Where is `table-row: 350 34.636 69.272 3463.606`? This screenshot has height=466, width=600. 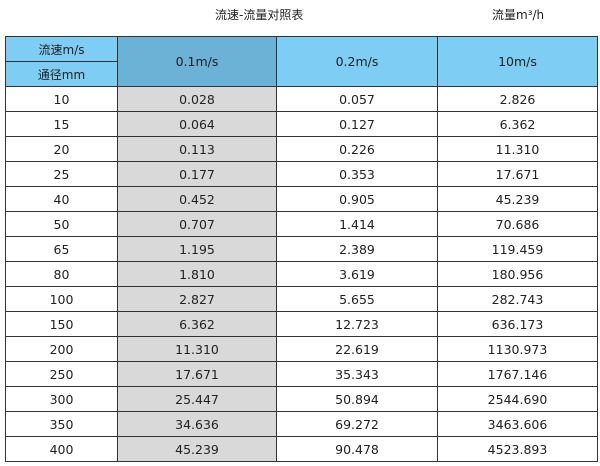 table-row: 350 34.636 69.272 3463.606 is located at coordinates (301, 424).